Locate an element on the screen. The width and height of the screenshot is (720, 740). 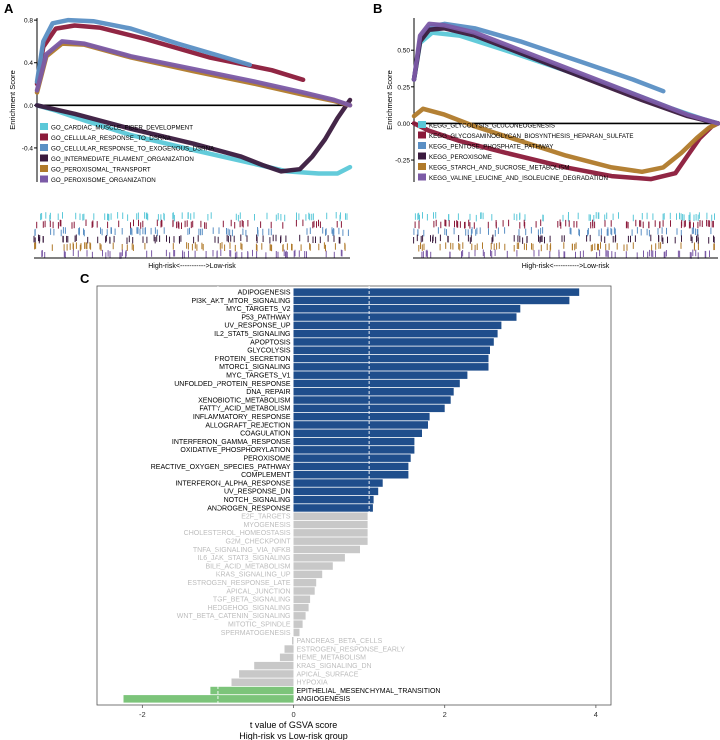
bar-label: GLYCOLYSIS is located at coordinates (269, 351).